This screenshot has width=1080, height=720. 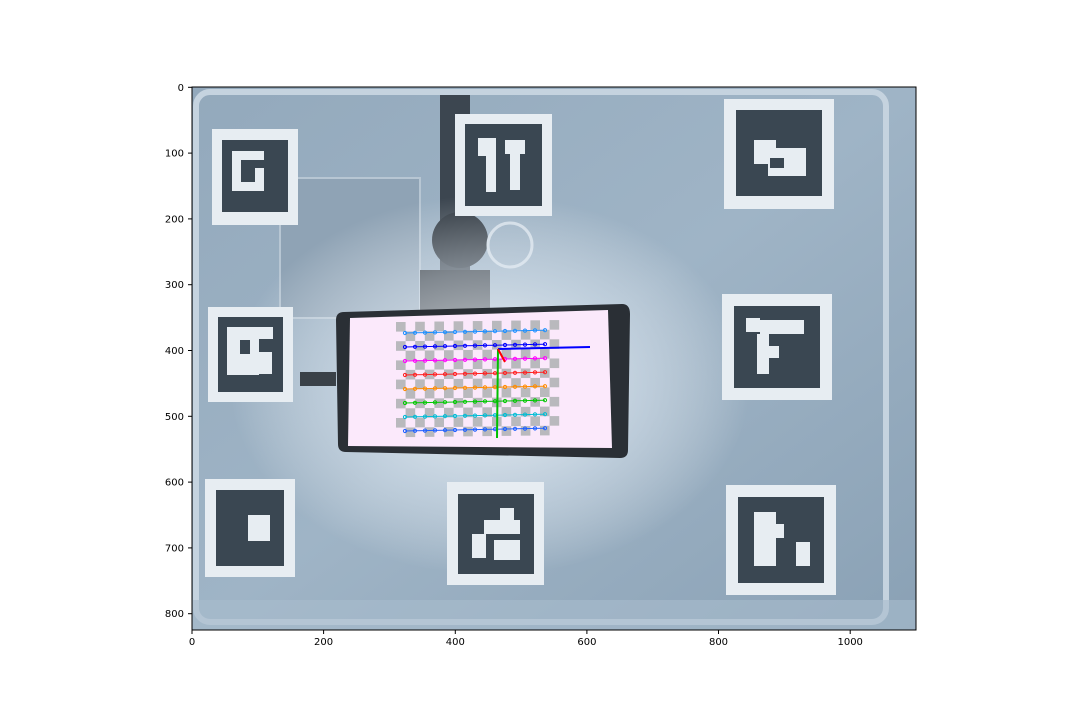 What do you see at coordinates (192, 642) in the screenshot?
I see `x-tick-label: 0` at bounding box center [192, 642].